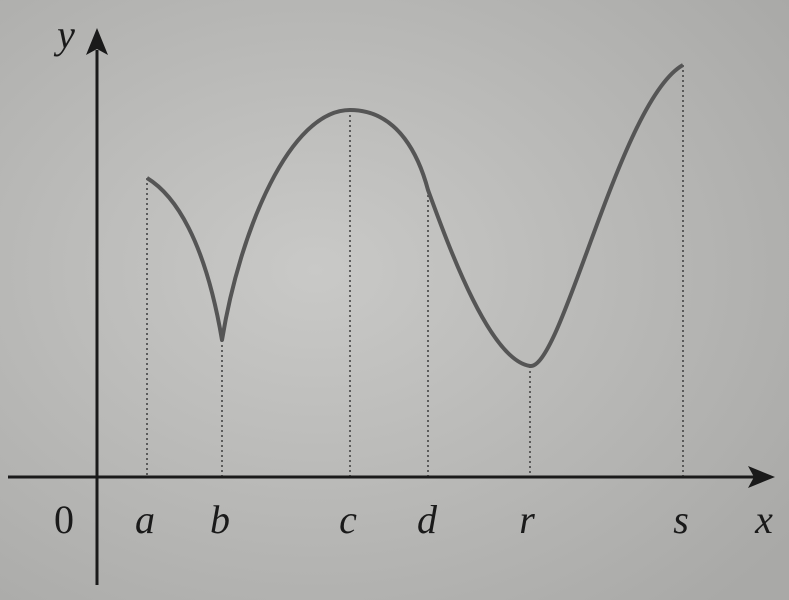 The width and height of the screenshot is (789, 600). I want to click on point-label: b, so click(220, 519).